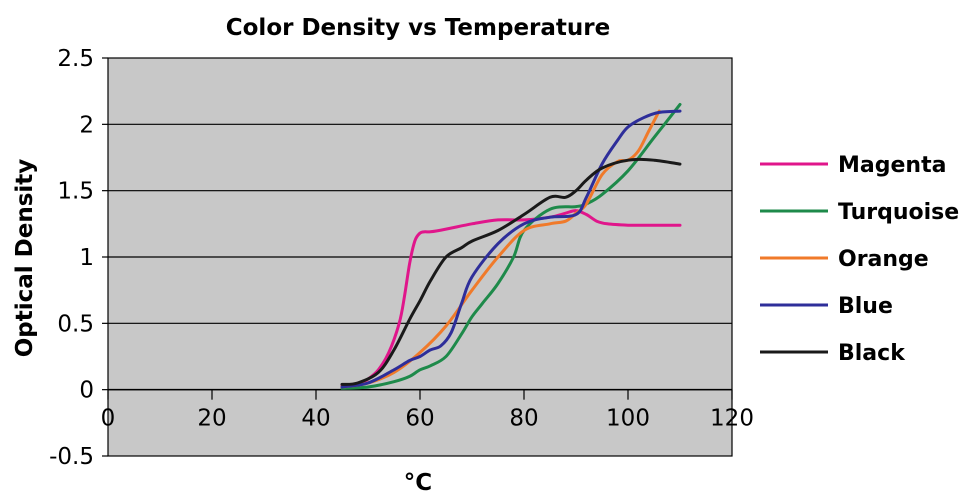 This screenshot has width=959, height=496. I want to click on y-tick-label: 1, so click(86, 258).